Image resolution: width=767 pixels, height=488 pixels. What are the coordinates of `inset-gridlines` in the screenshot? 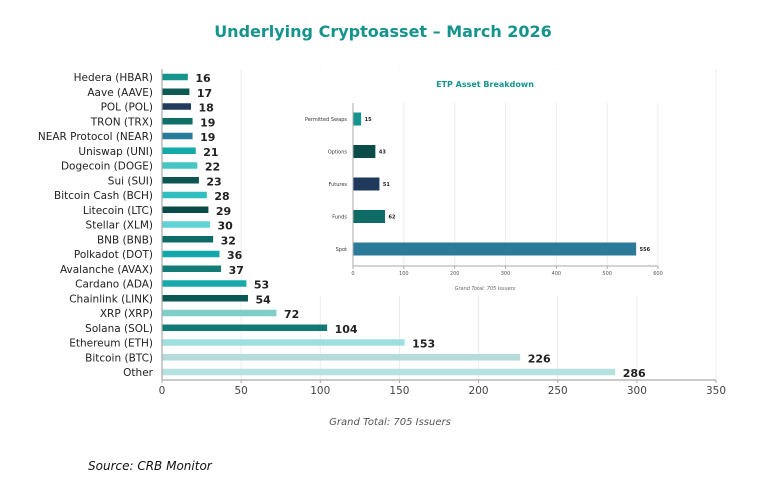 It's located at (531, 184).